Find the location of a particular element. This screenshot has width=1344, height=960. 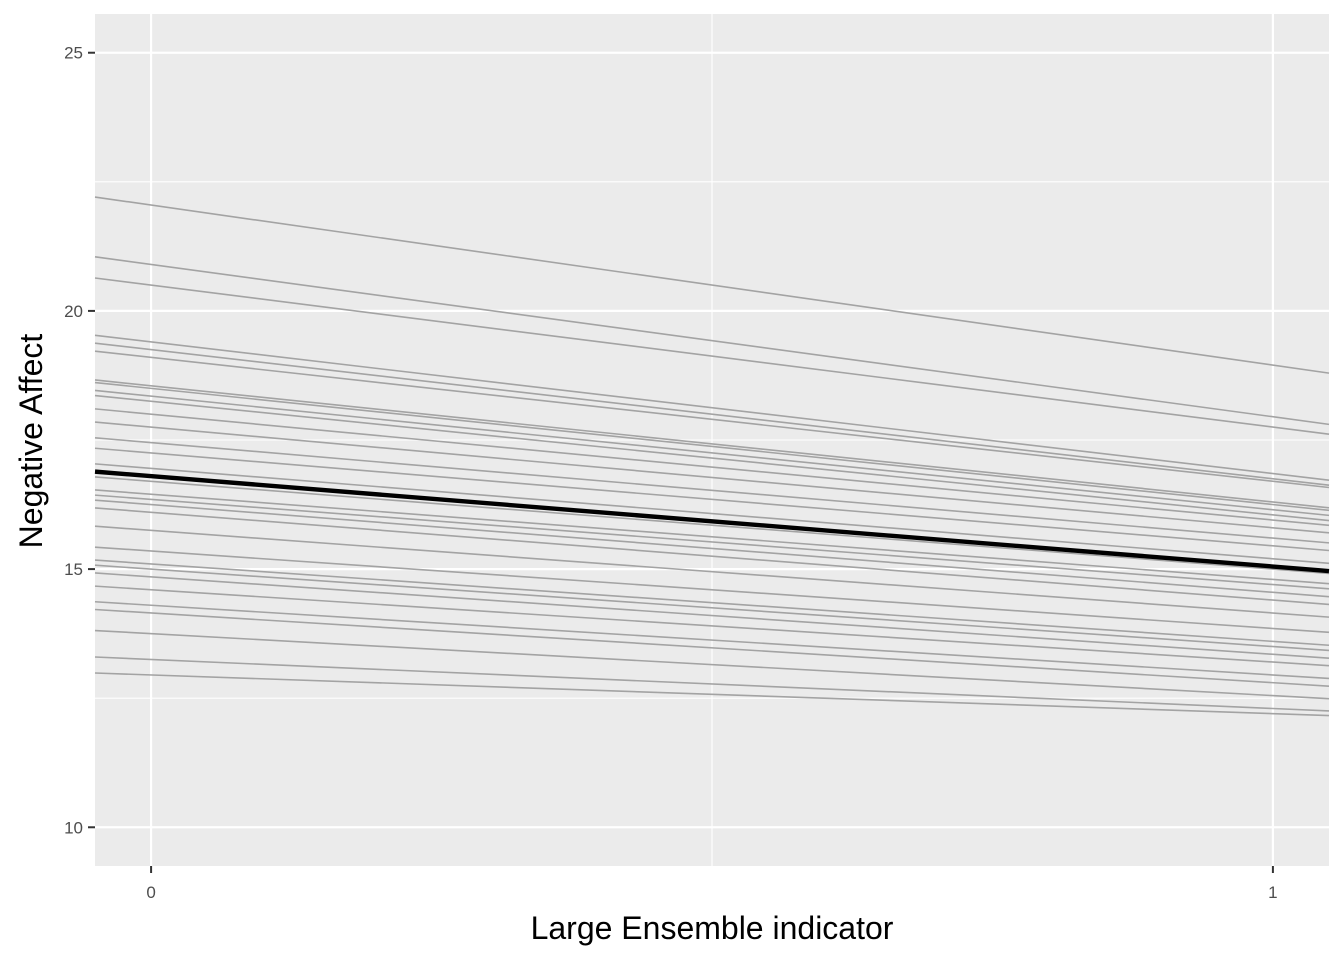

mean-line is located at coordinates (712, 521).